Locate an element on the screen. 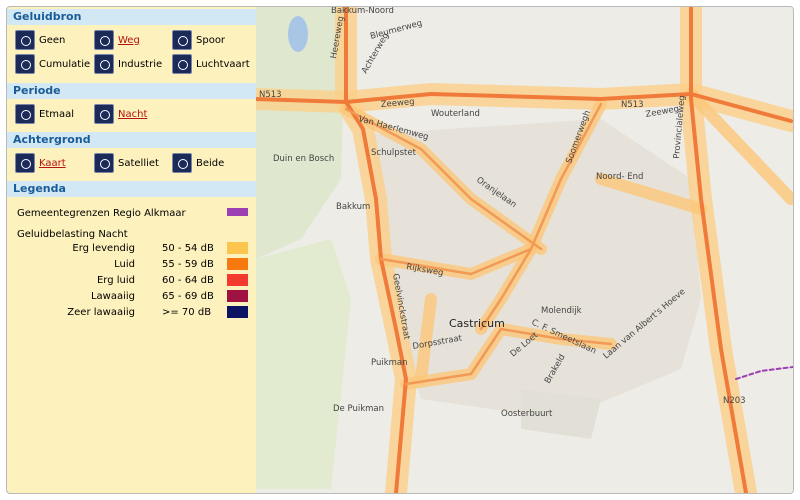  option-link-selected: Kaart is located at coordinates (52, 163).